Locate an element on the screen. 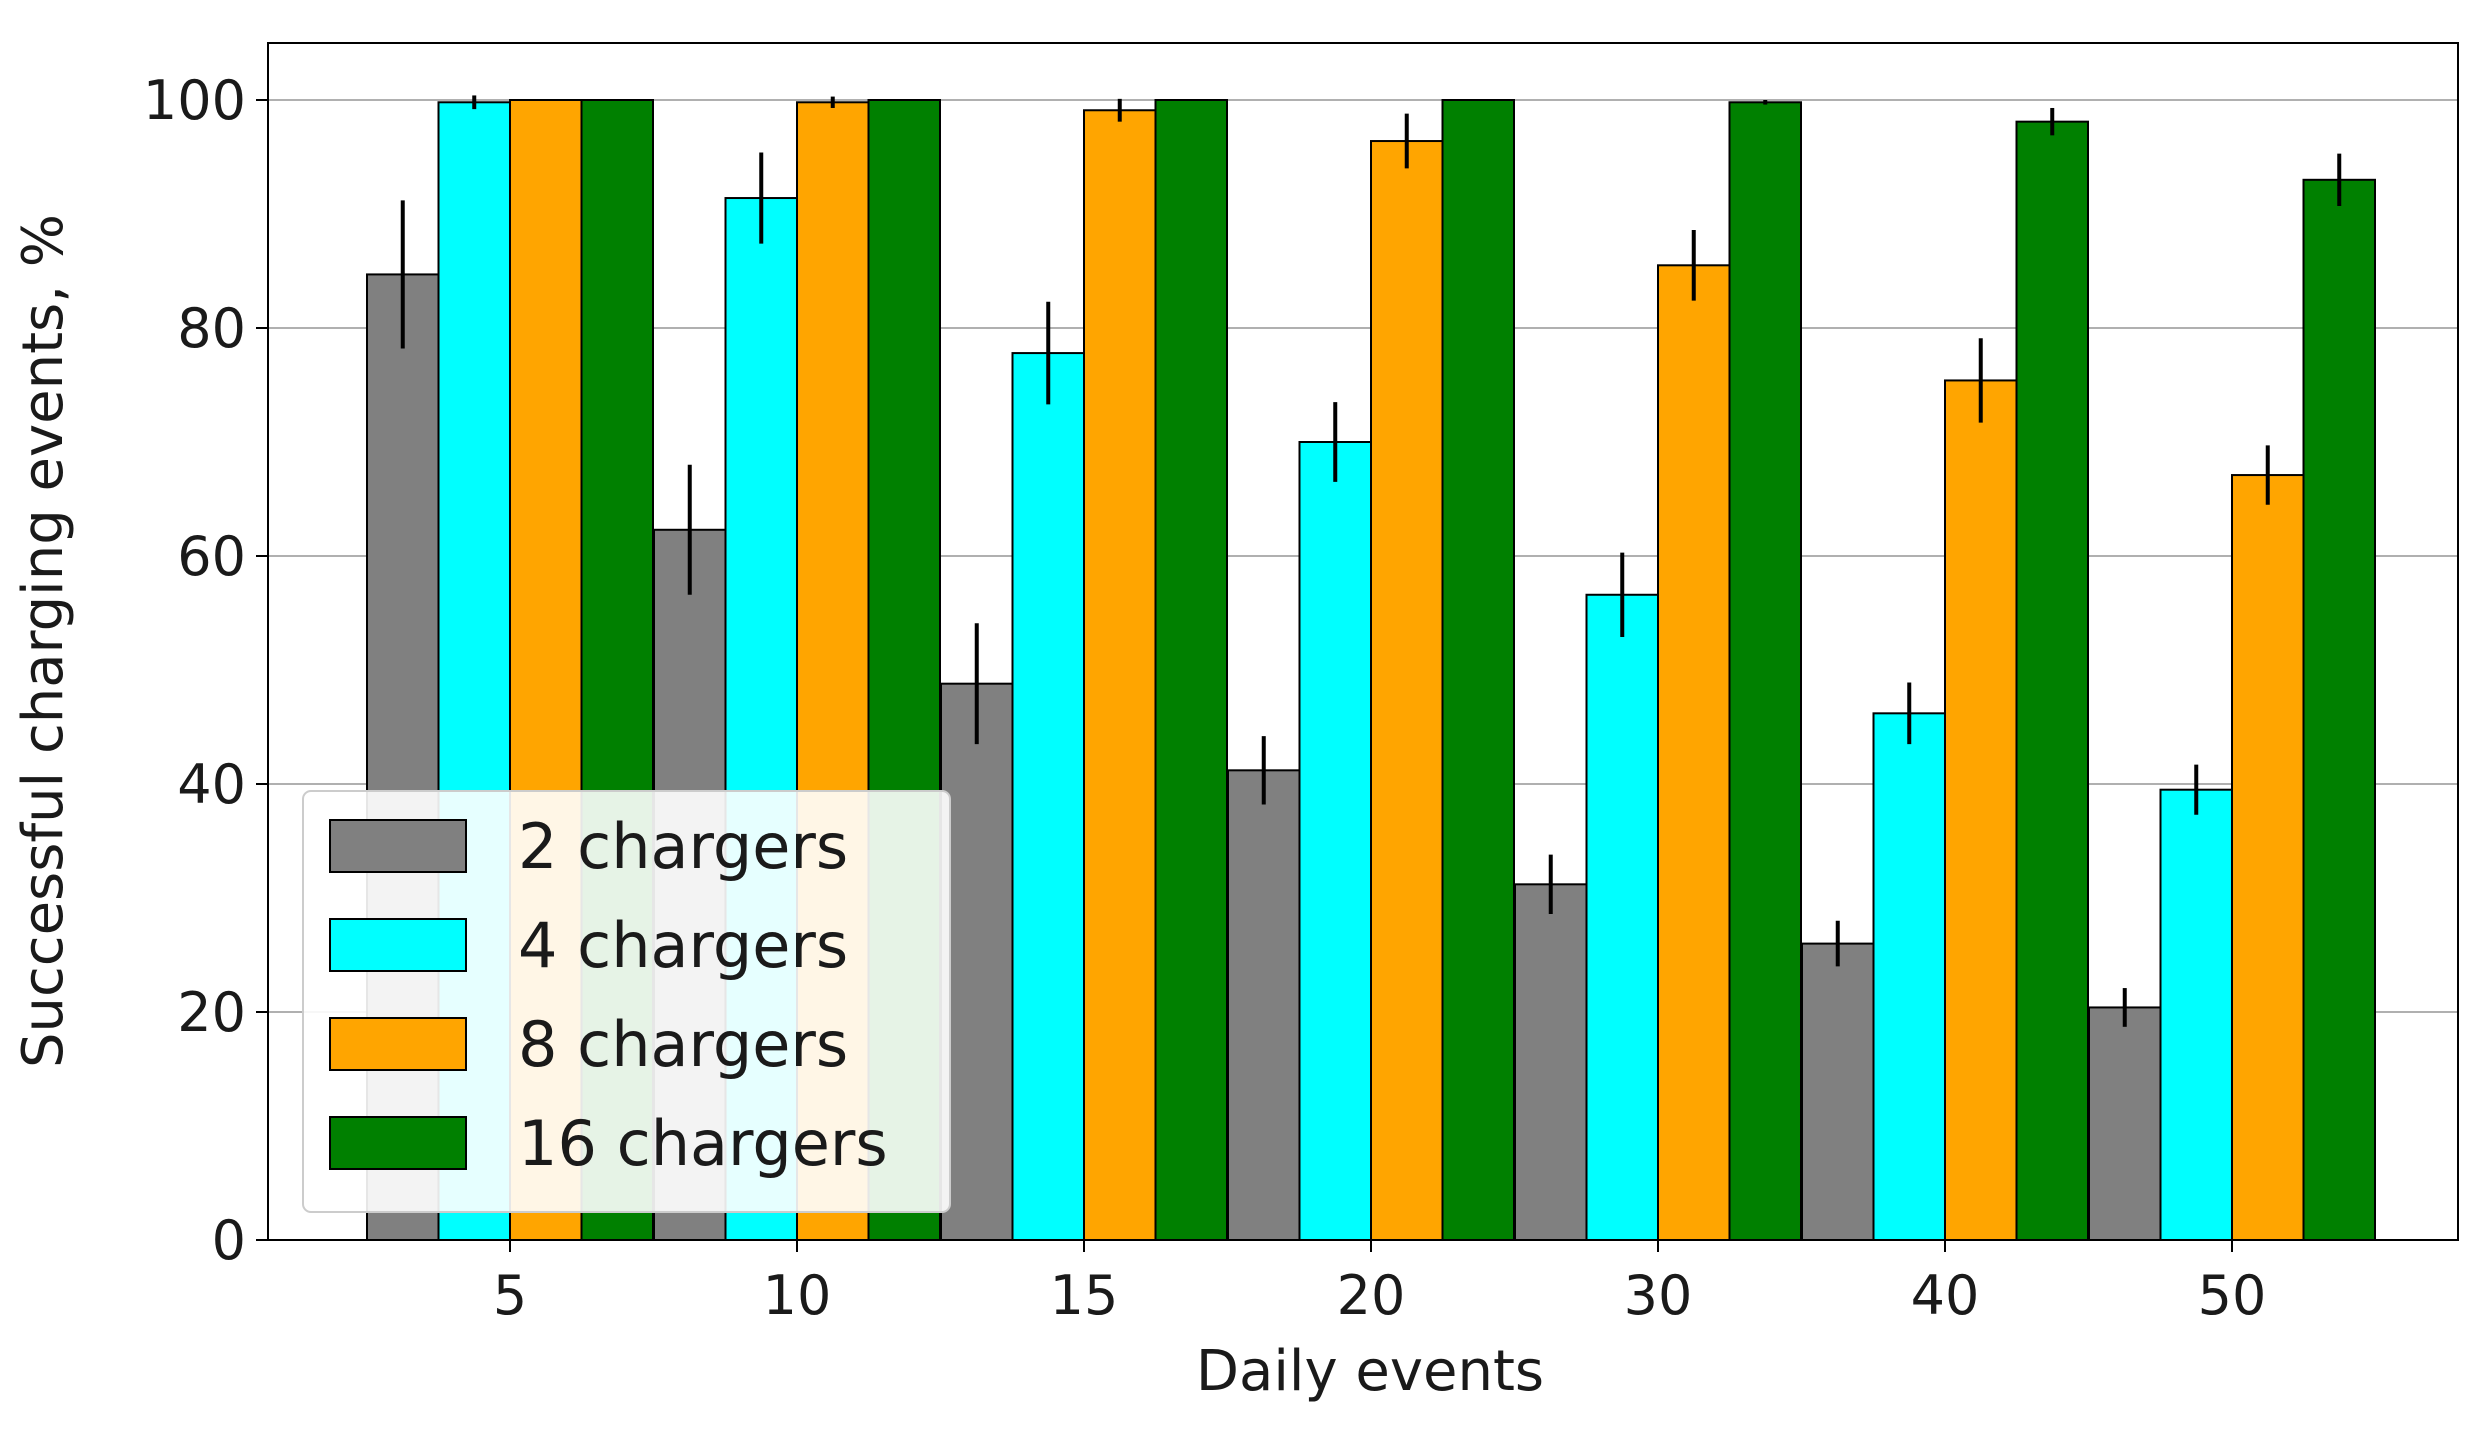  y-tick-label: 40 is located at coordinates (211, 784).